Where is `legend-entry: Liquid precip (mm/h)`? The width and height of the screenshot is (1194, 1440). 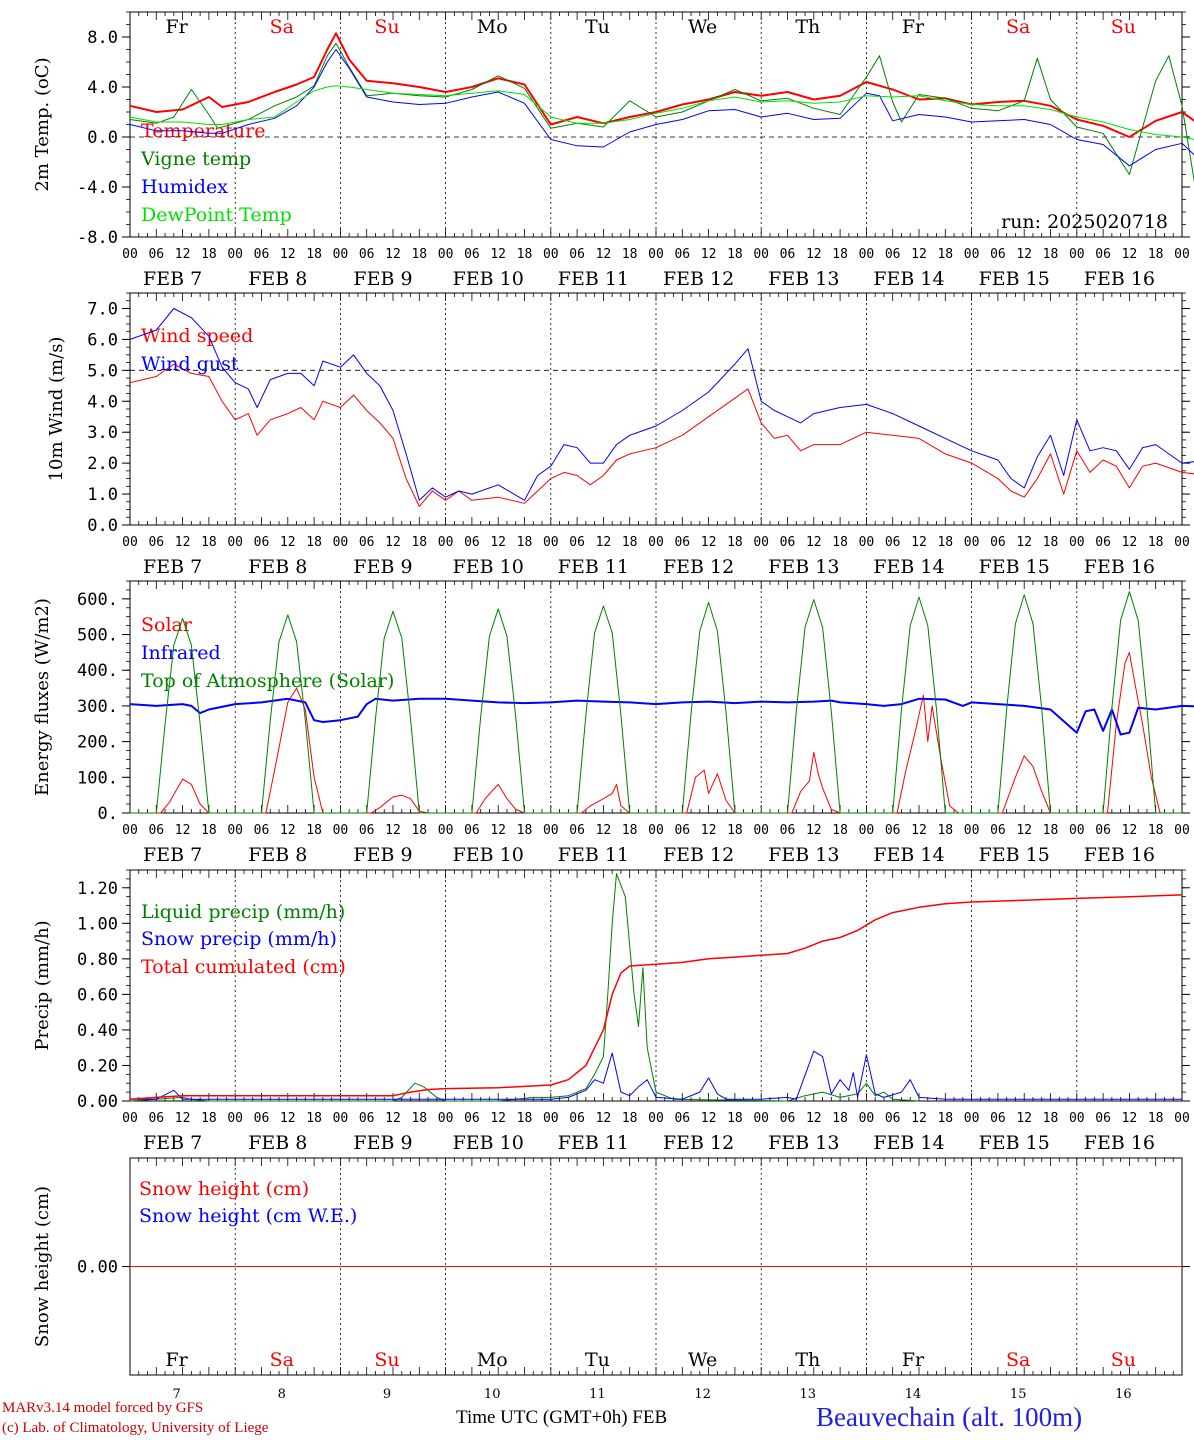
legend-entry: Liquid precip (mm/h) is located at coordinates (243, 912).